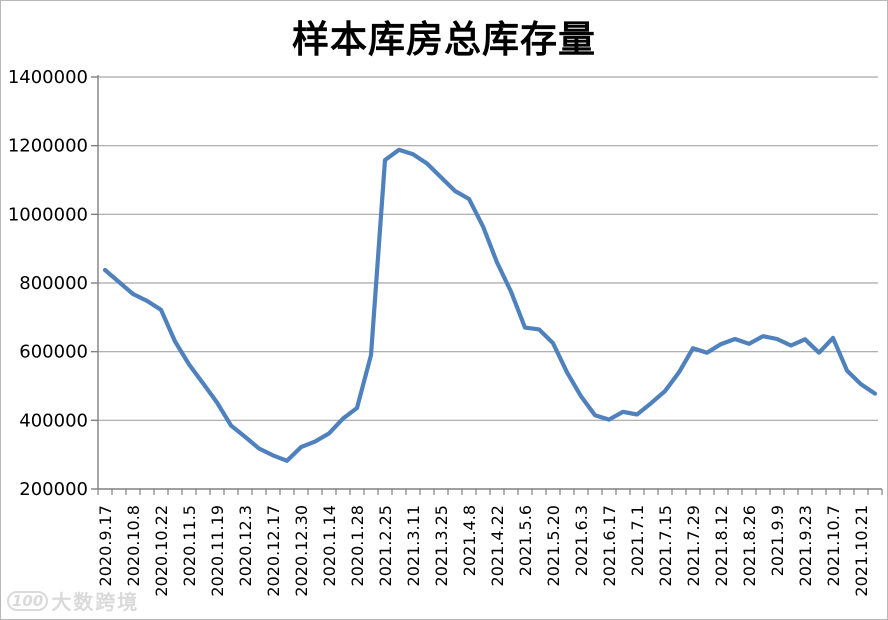  Describe the element at coordinates (693, 545) in the screenshot. I see `x-axis-tick-label: 2021.7.29` at that location.